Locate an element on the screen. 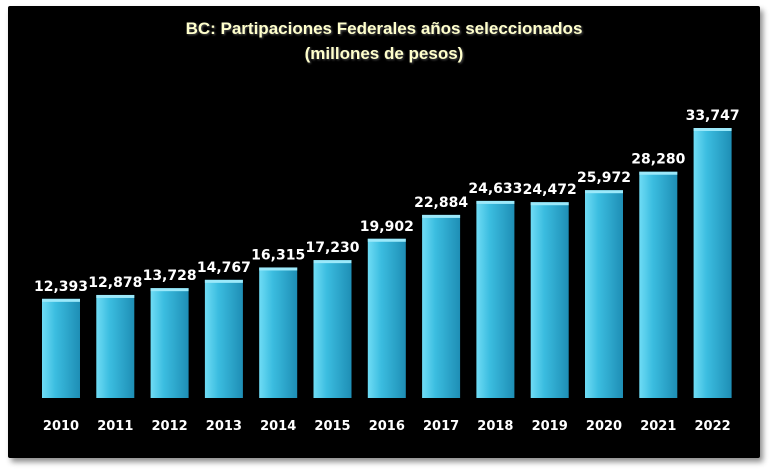 This screenshot has height=470, width=771. x-tick-2017: 2017 is located at coordinates (441, 426).